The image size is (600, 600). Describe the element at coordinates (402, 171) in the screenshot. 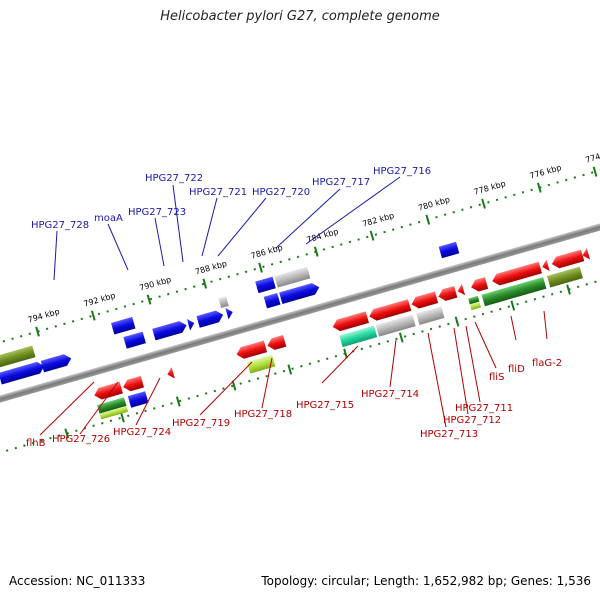

I see `gene-label-top: HPG27_716` at that location.